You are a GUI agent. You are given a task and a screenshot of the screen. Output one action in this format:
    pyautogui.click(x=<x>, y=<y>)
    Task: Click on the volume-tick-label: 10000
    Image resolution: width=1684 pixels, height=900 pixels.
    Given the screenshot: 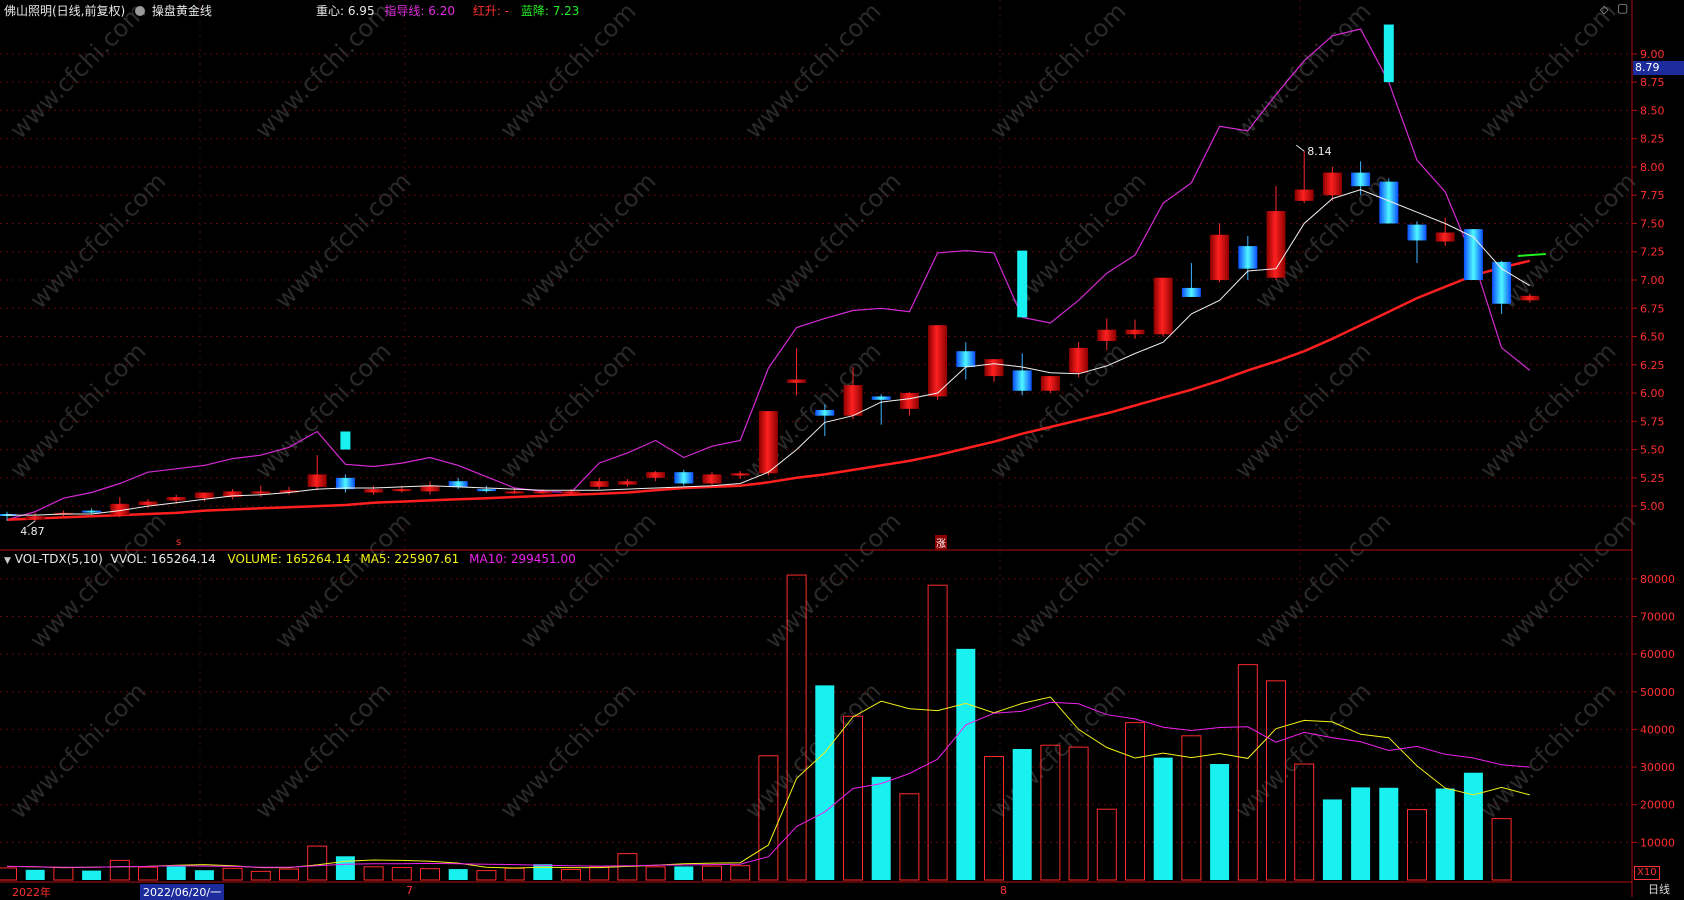 What is the action you would take?
    pyautogui.click(x=1657, y=842)
    